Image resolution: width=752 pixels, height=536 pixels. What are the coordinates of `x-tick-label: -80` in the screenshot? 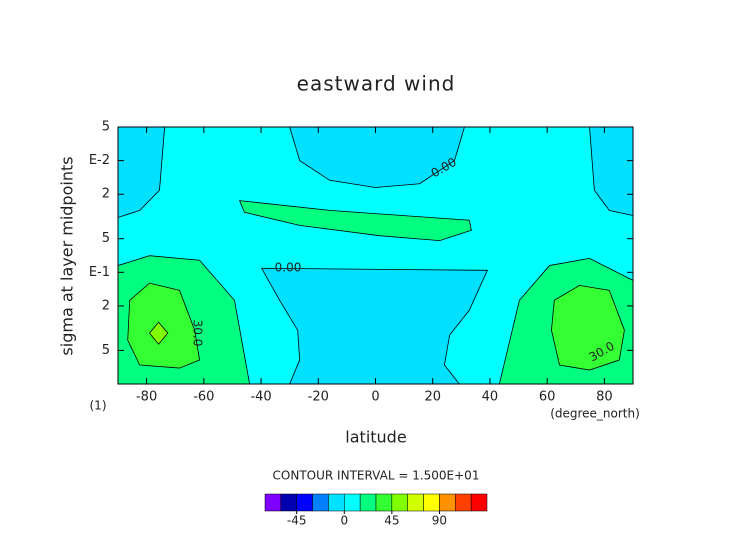 It's located at (146, 397).